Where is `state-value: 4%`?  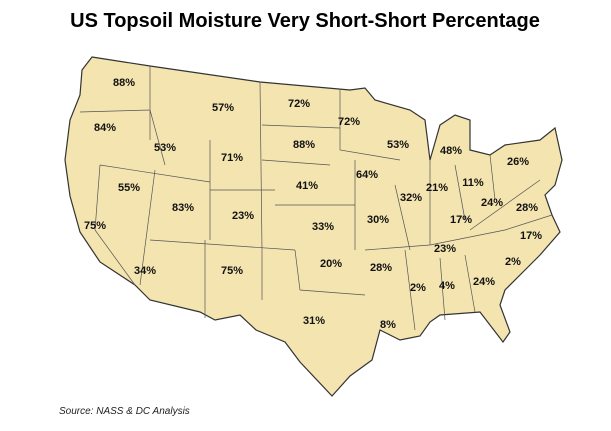
state-value: 4% is located at coordinates (447, 286).